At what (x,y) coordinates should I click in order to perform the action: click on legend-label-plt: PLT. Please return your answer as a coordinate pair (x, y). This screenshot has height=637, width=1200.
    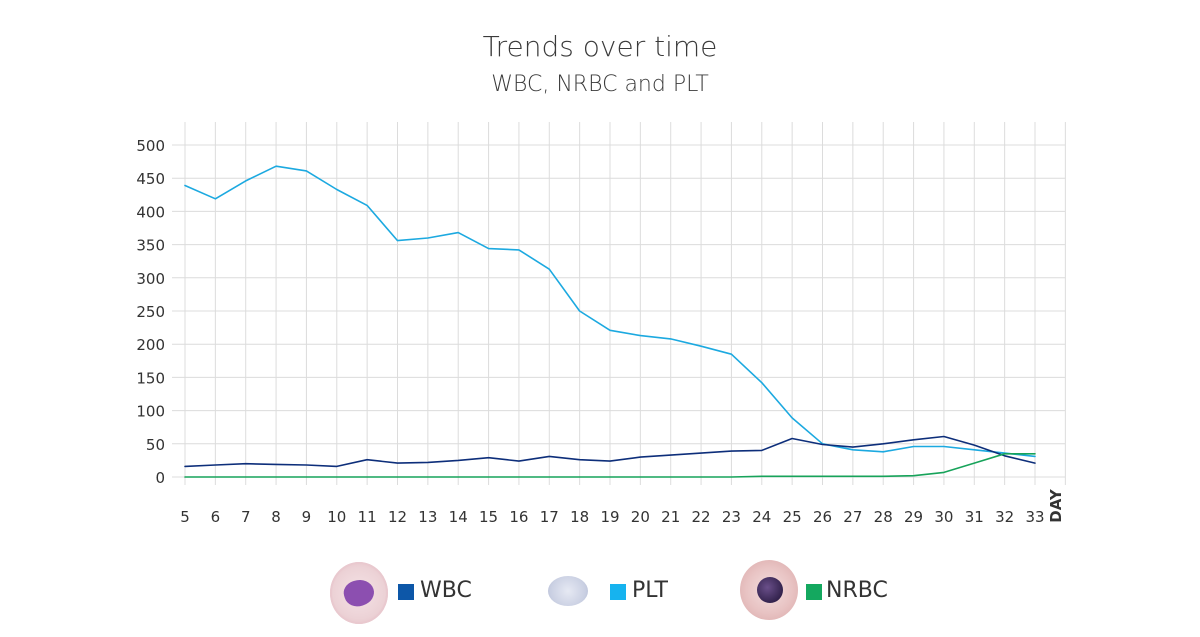
    Looking at the image, I should click on (650, 590).